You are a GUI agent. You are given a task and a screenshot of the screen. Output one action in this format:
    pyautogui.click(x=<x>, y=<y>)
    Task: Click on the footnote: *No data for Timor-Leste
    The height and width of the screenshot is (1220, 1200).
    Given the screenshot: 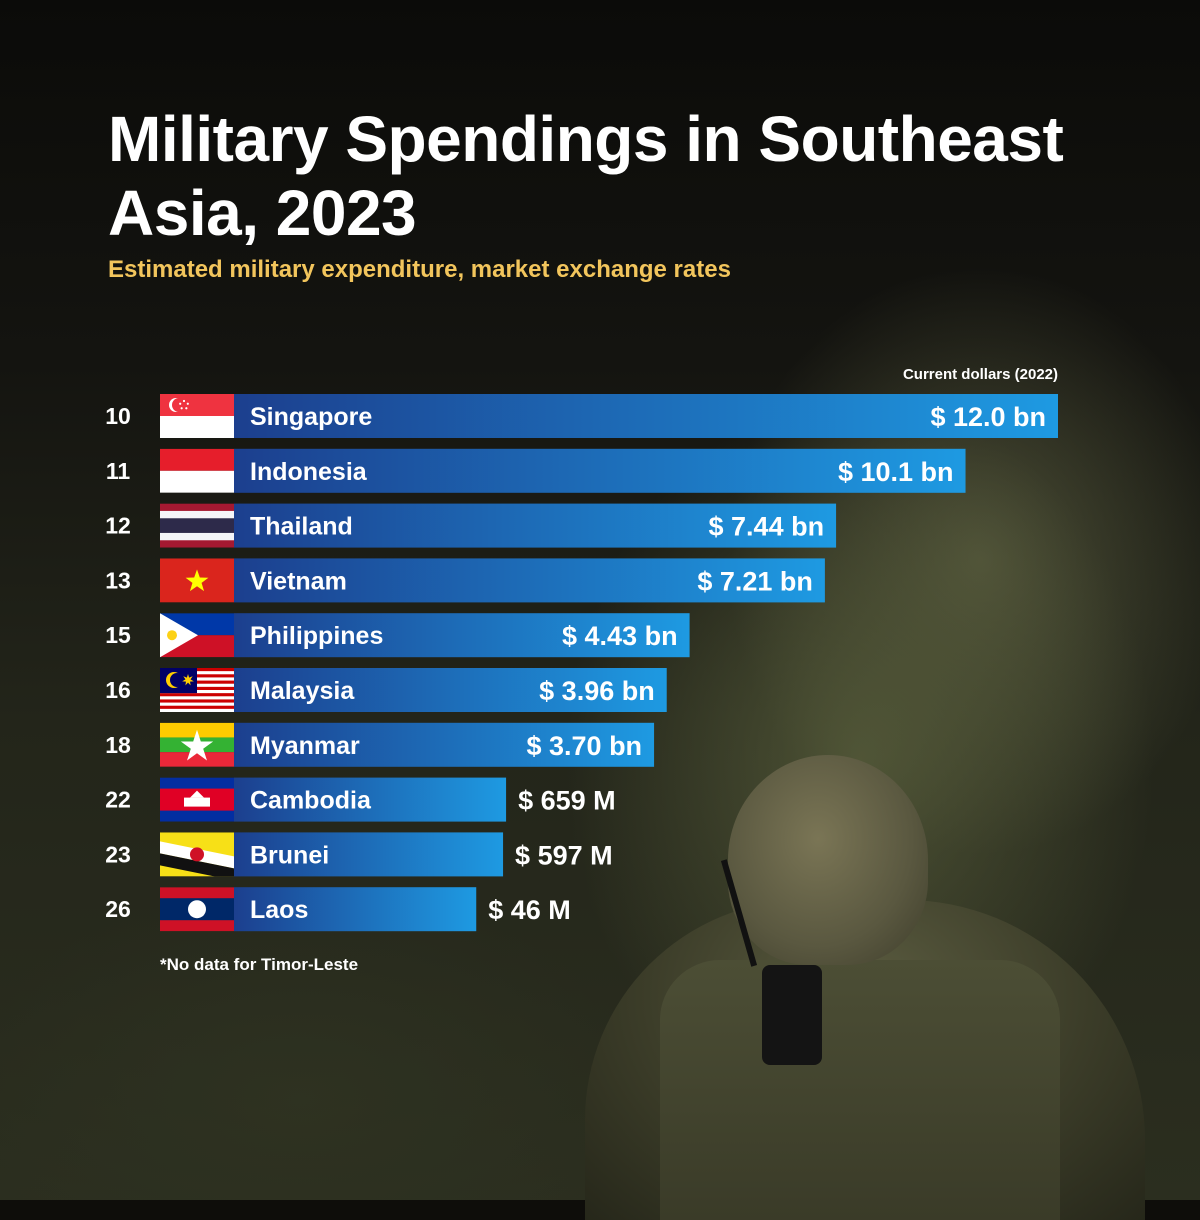 What is the action you would take?
    pyautogui.click(x=259, y=964)
    